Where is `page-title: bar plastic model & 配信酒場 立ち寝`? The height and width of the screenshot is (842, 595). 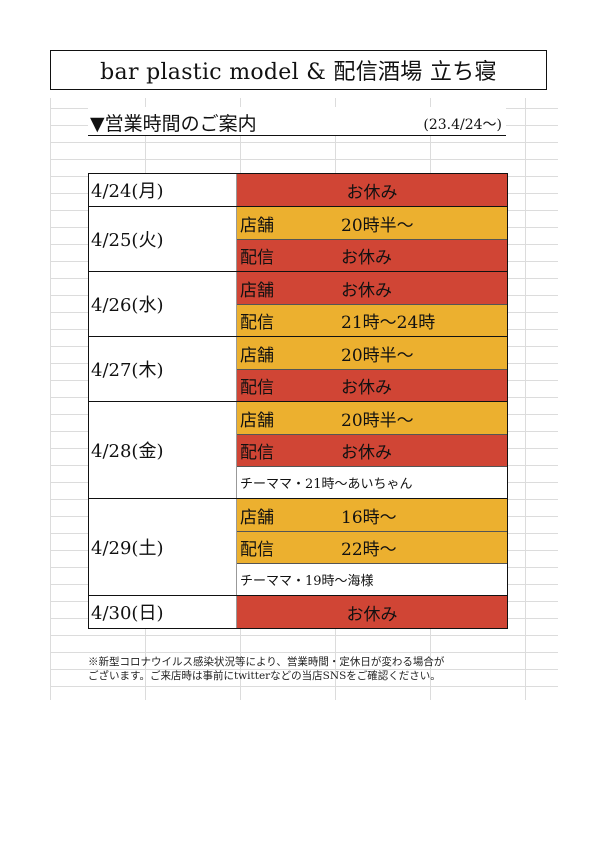
page-title: bar plastic model & 配信酒場 立ち寝 is located at coordinates (298, 70).